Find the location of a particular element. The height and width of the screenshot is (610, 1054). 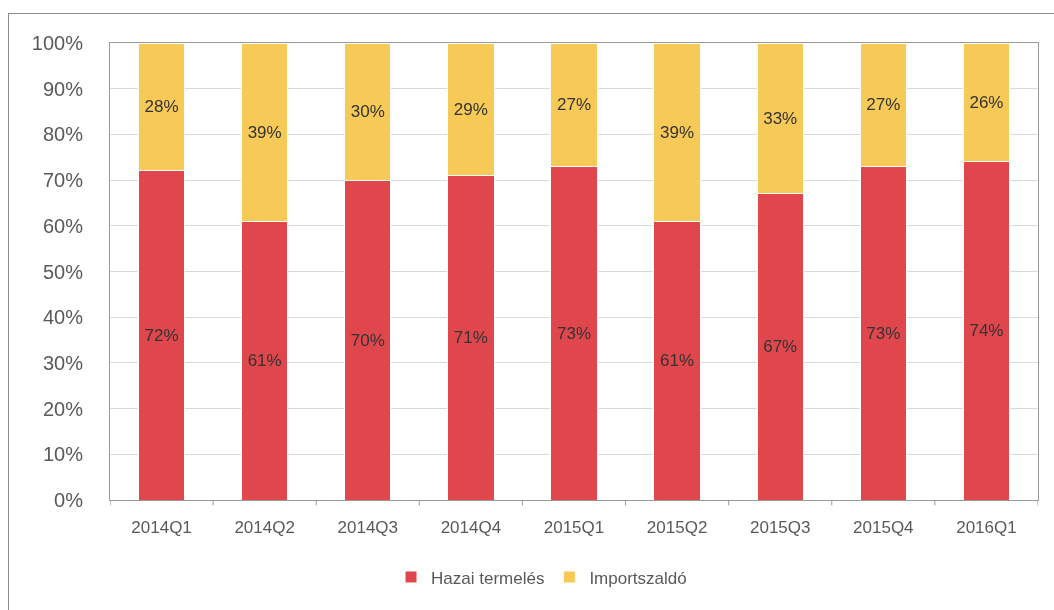

x-tick-label: 2015Q4 is located at coordinates (883, 528).